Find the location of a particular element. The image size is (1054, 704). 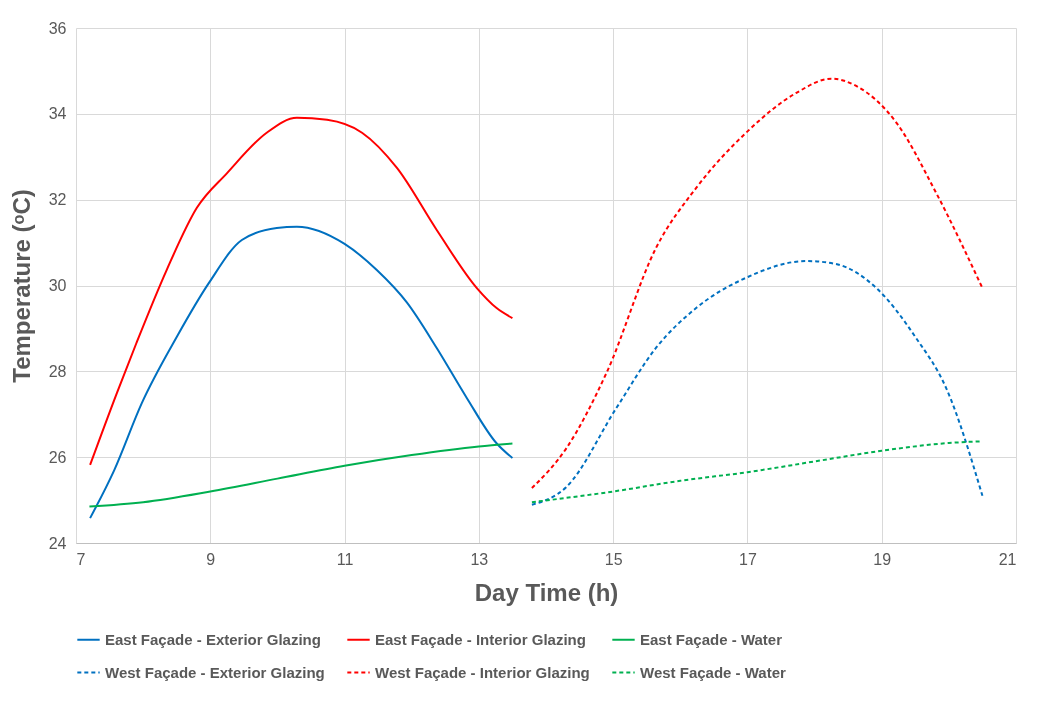

y-tick-label: 26 is located at coordinates (57, 457).